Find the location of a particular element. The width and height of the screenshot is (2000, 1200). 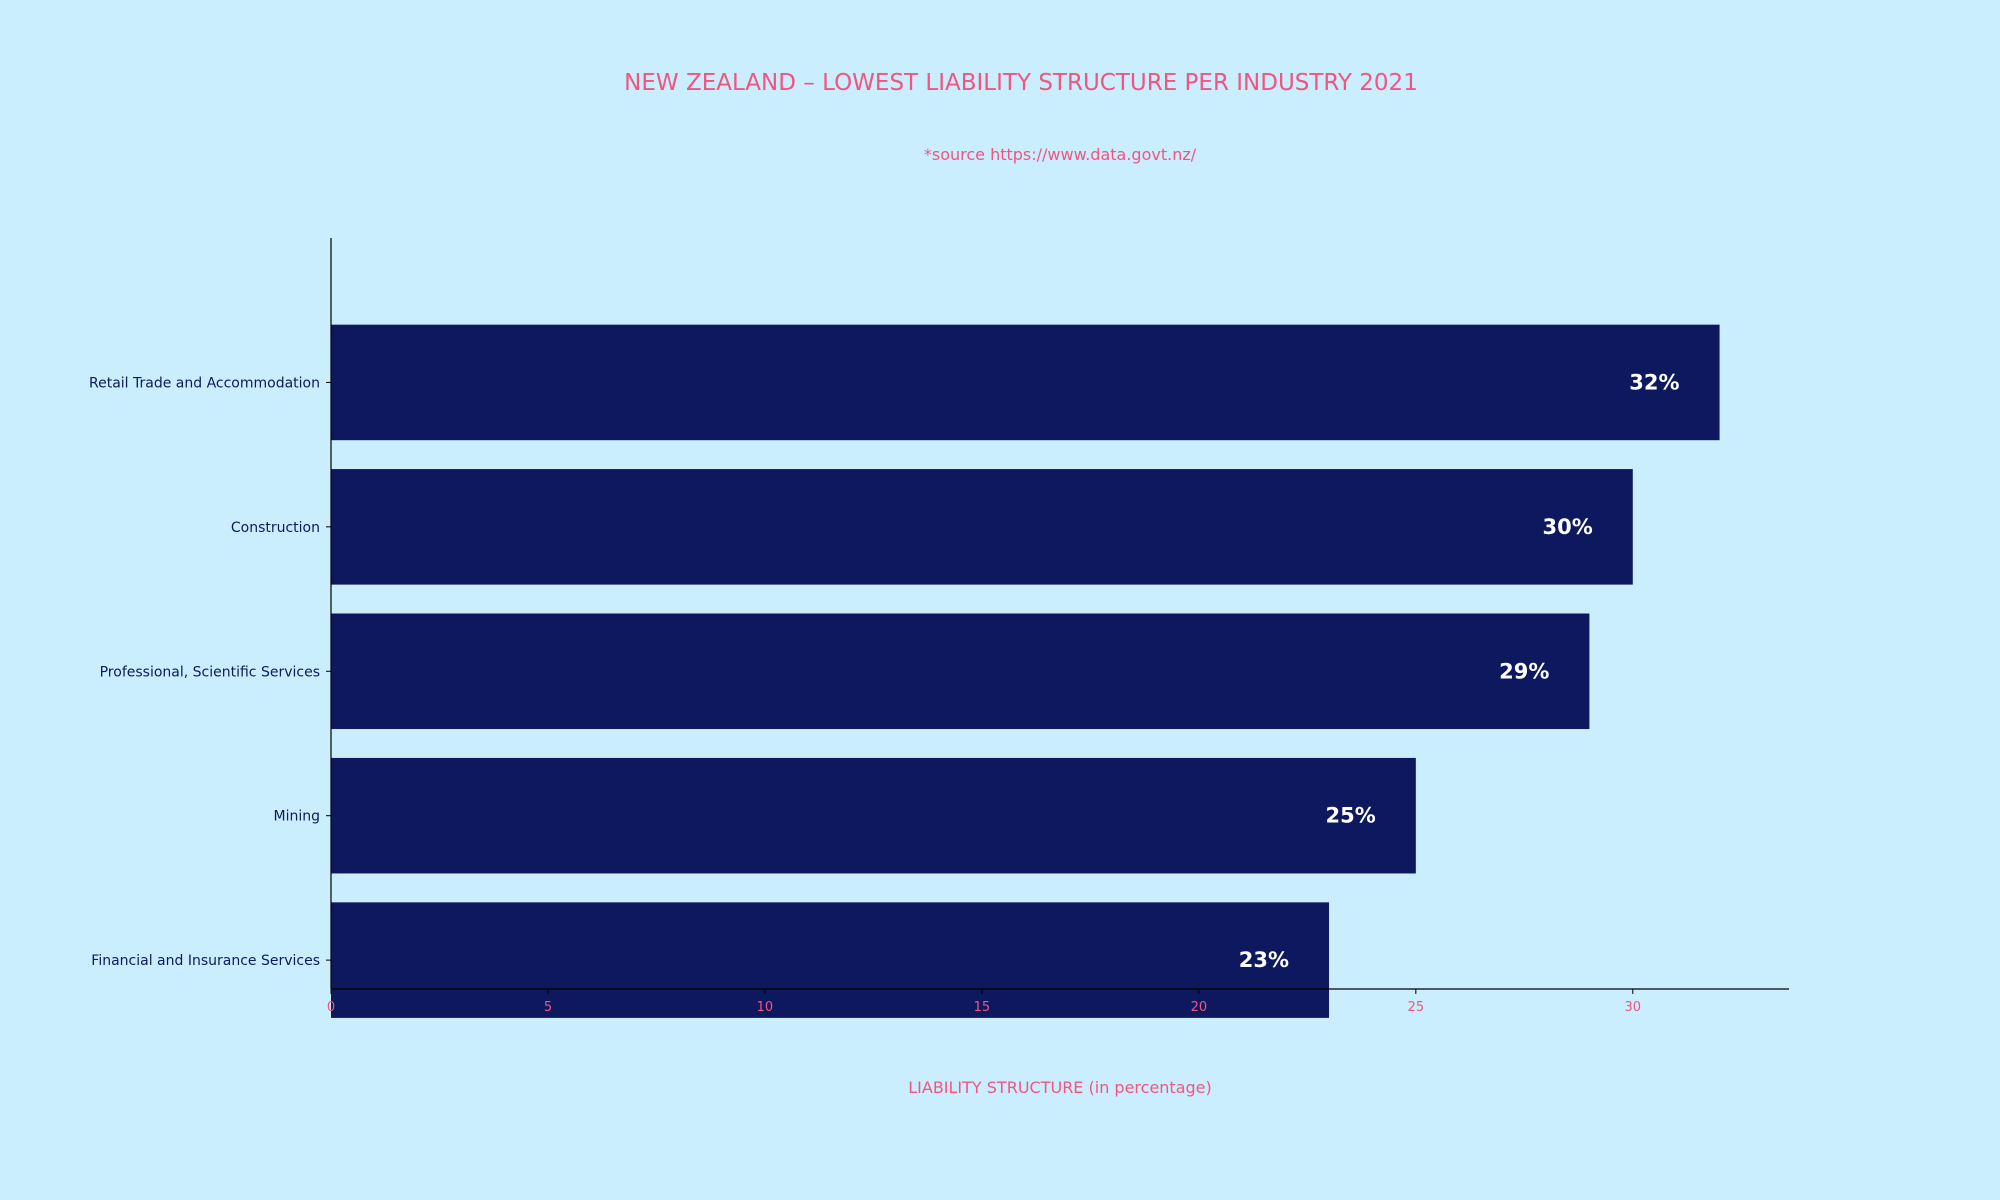

bar-value-label-3: 25% is located at coordinates (1351, 816).